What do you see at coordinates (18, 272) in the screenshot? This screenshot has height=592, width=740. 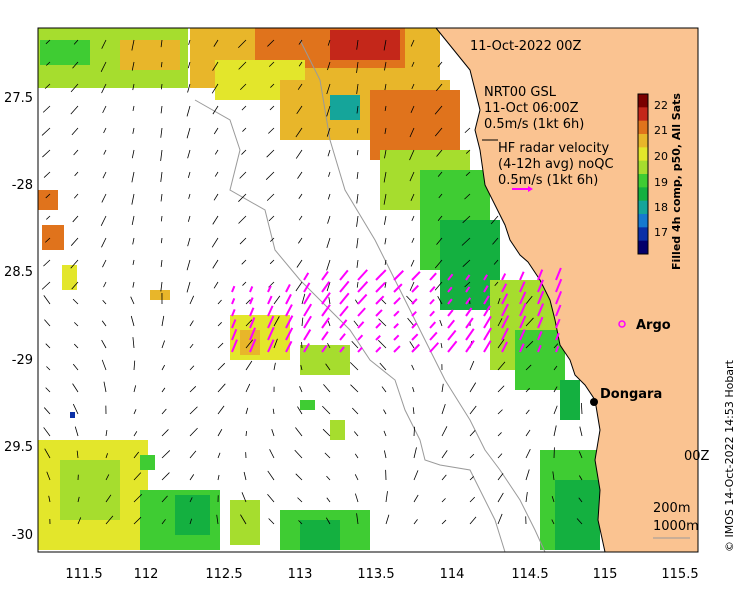 I see `y-tick-label: 28.5` at bounding box center [18, 272].